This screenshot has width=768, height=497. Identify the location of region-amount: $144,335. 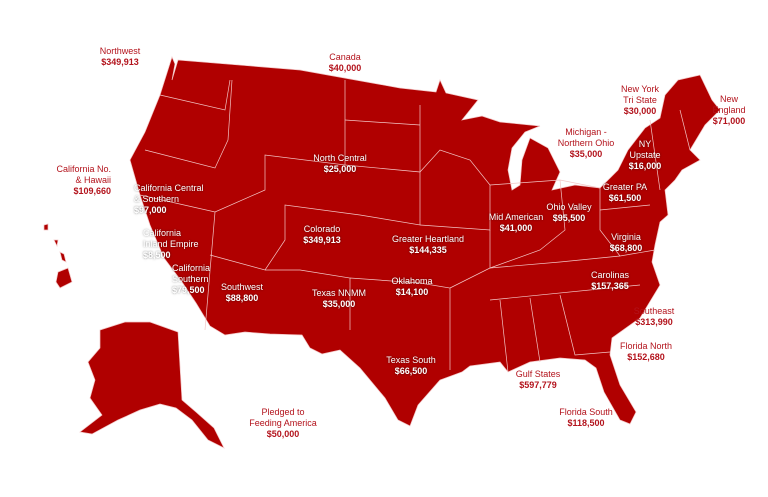
(428, 250).